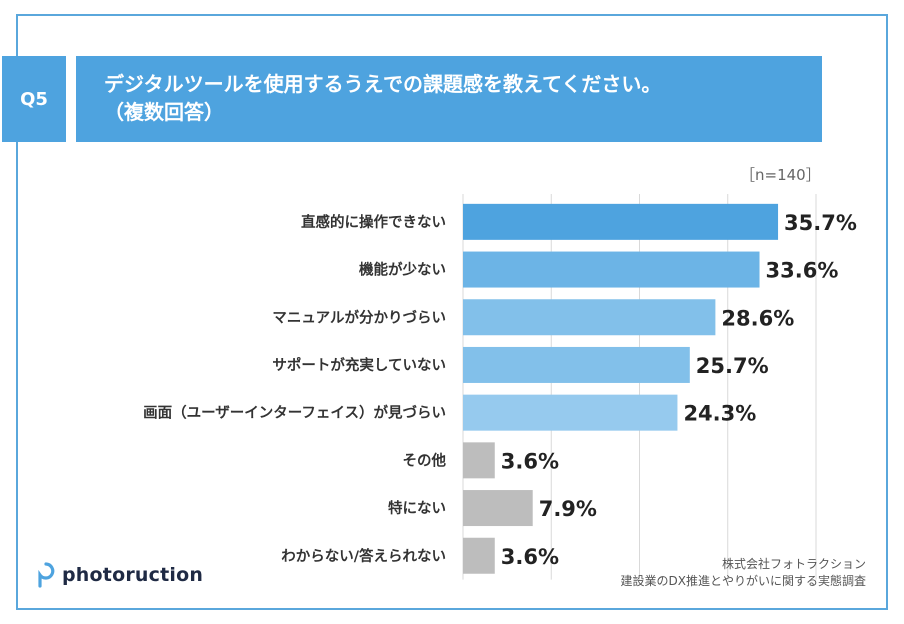 The width and height of the screenshot is (904, 624). What do you see at coordinates (732, 366) in the screenshot?
I see `value-label: 25.7%` at bounding box center [732, 366].